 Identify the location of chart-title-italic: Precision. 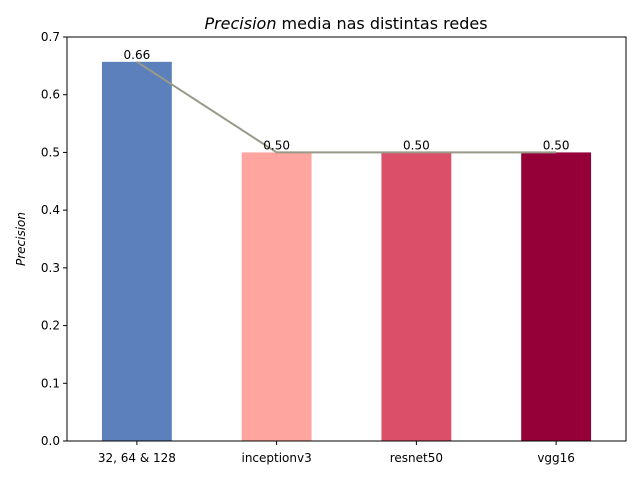
(240, 23).